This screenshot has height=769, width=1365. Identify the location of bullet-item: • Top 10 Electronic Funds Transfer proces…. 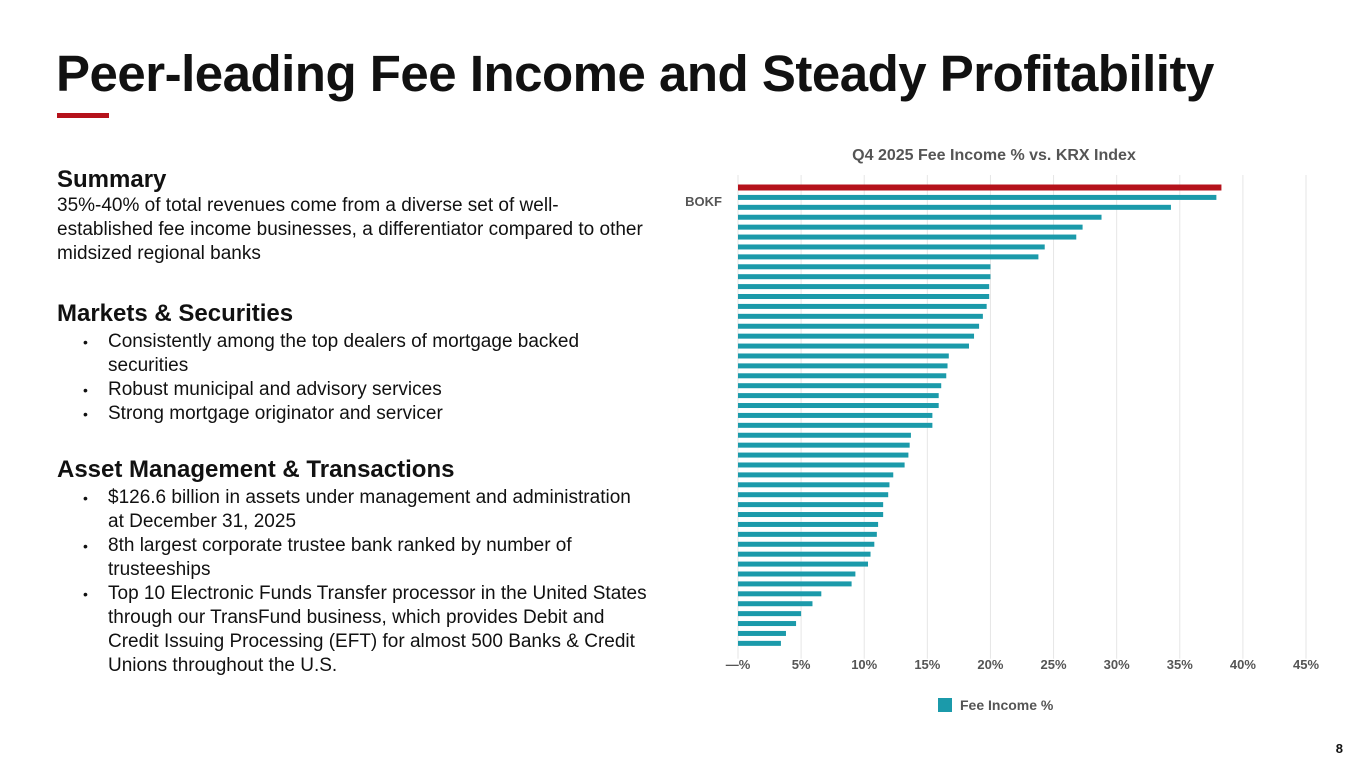
(352, 630).